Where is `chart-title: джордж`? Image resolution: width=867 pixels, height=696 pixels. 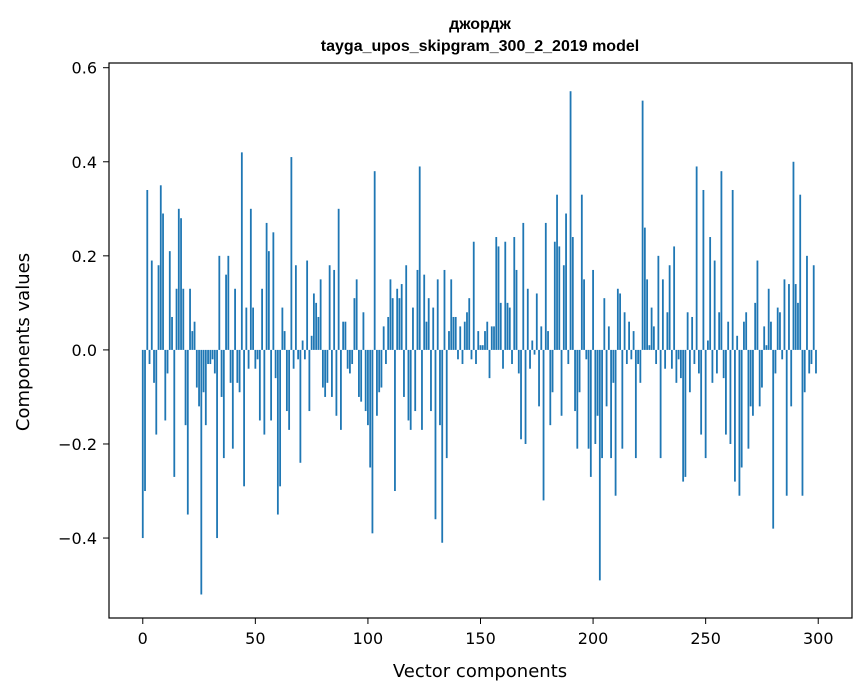 chart-title: джордж is located at coordinates (480, 24).